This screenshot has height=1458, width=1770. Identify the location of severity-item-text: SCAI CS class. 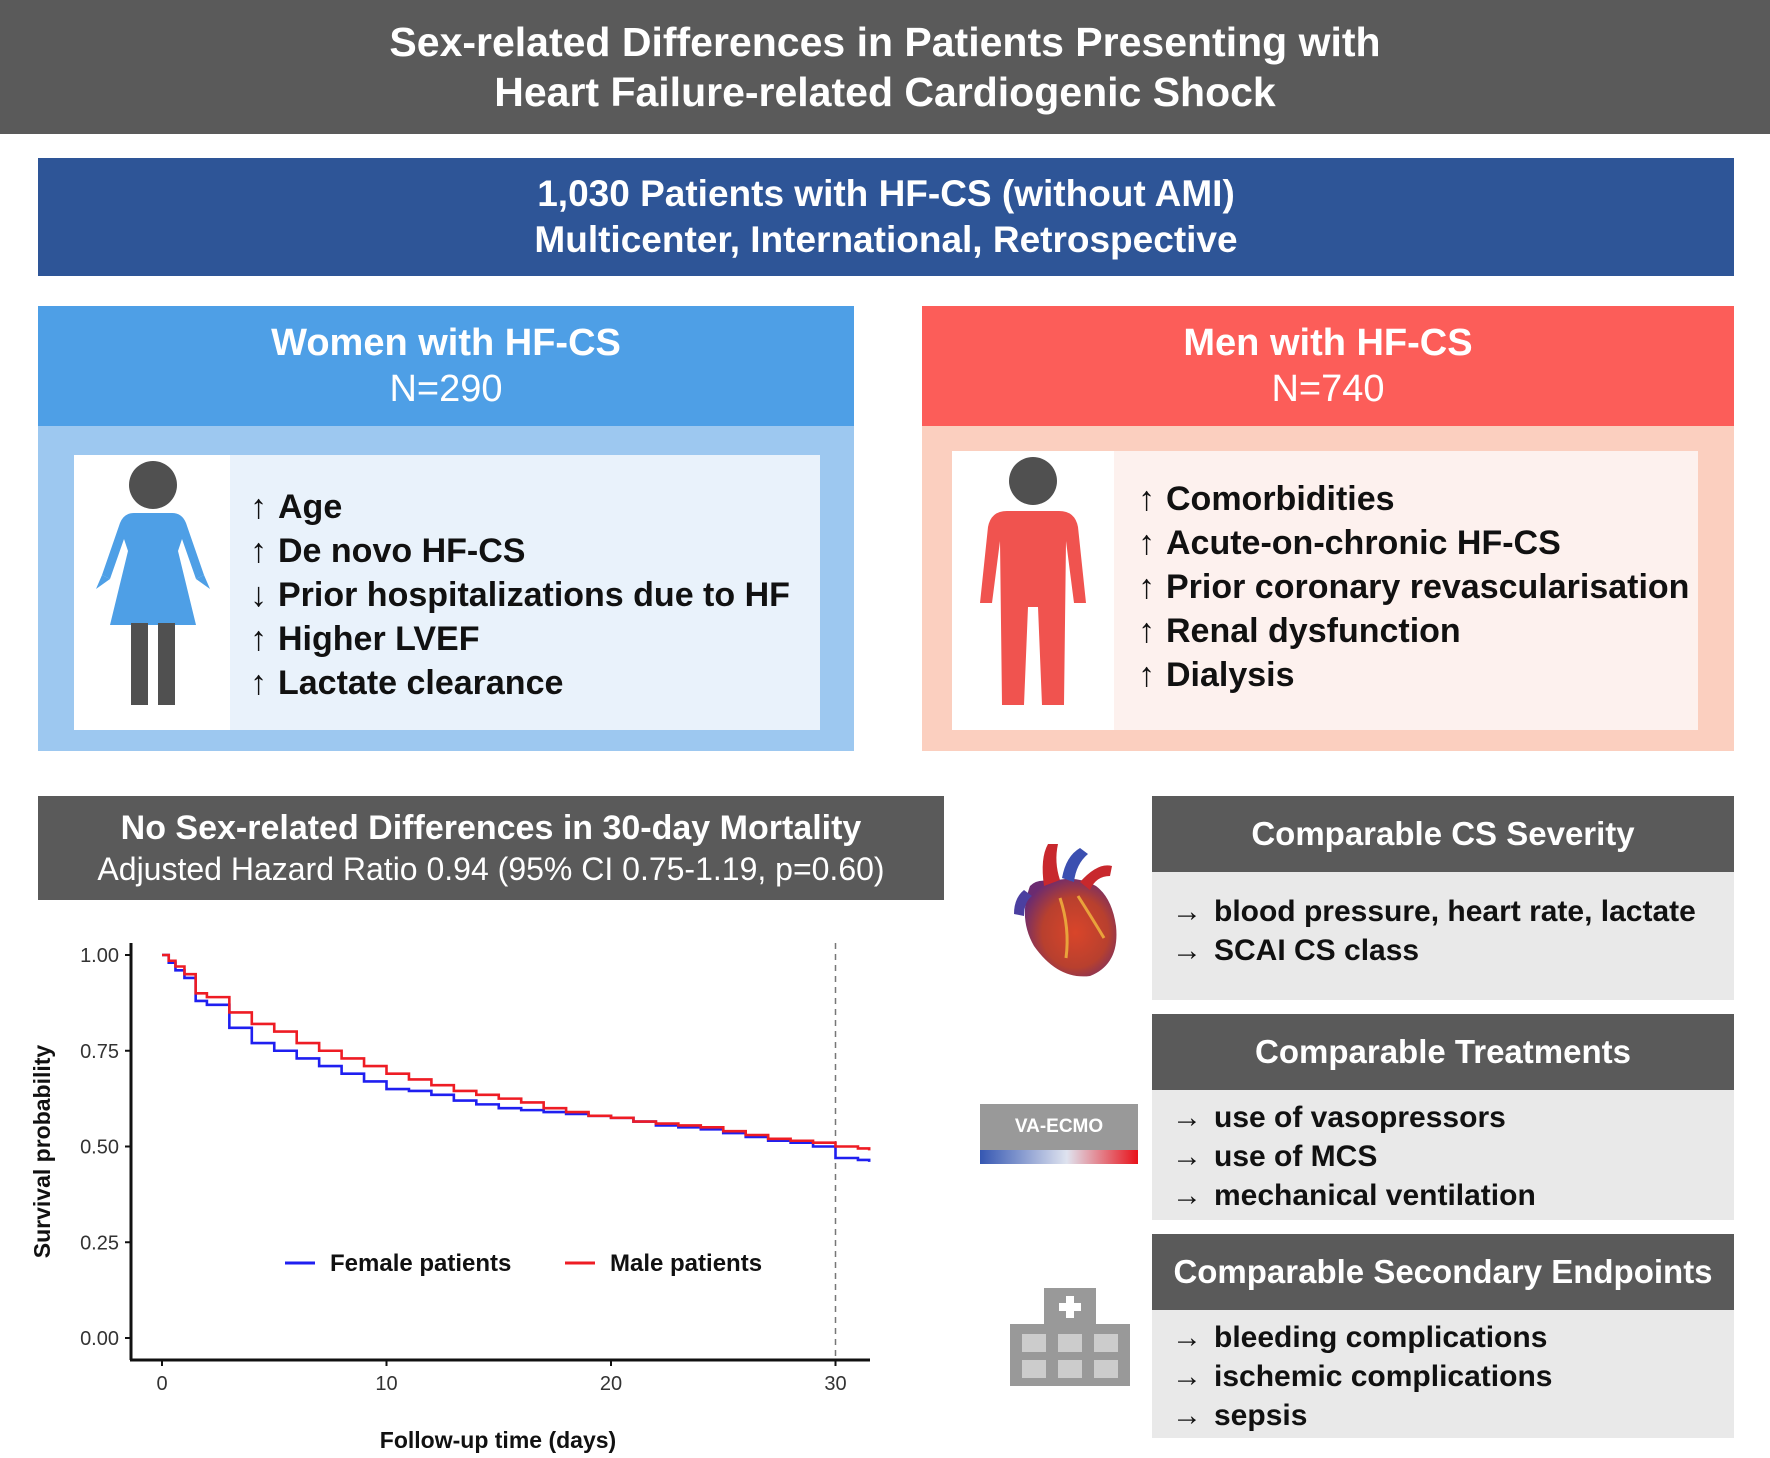
(1317, 950).